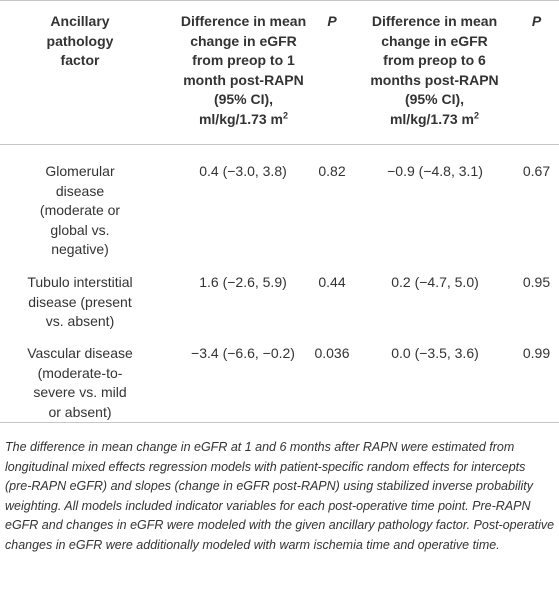  I want to click on table-row-1-diff2: −0.9 (−4.8, 3.1), so click(435, 171).